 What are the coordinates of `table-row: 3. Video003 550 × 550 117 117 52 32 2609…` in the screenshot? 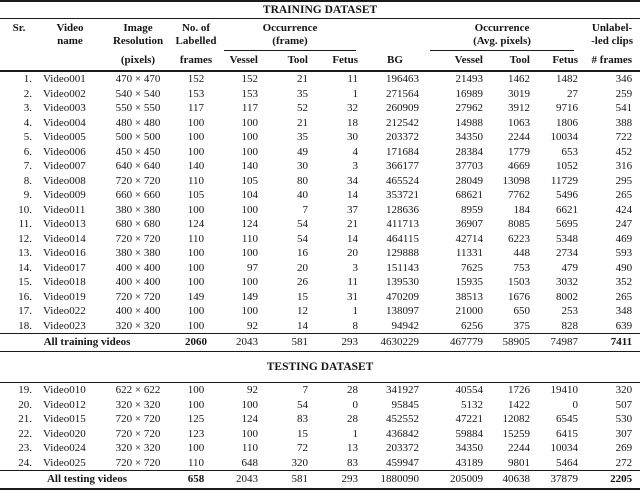 It's located at (320, 108).